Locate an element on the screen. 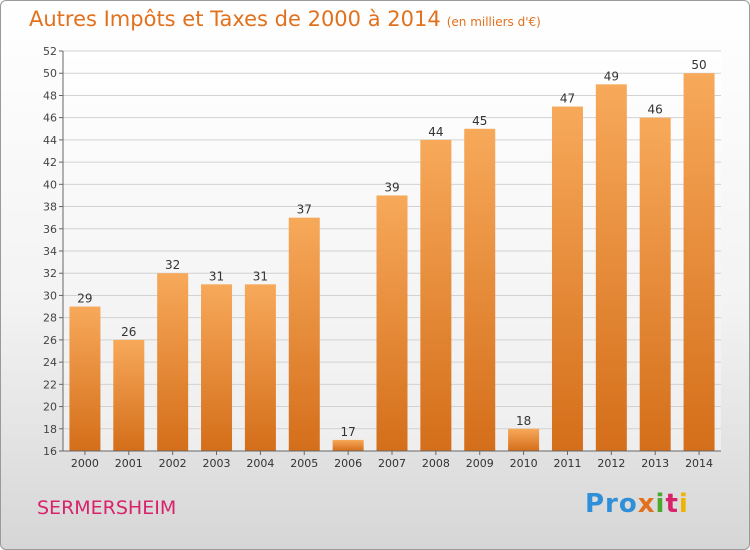 This screenshot has height=550, width=750. x-tick-label: 2012 is located at coordinates (611, 463).